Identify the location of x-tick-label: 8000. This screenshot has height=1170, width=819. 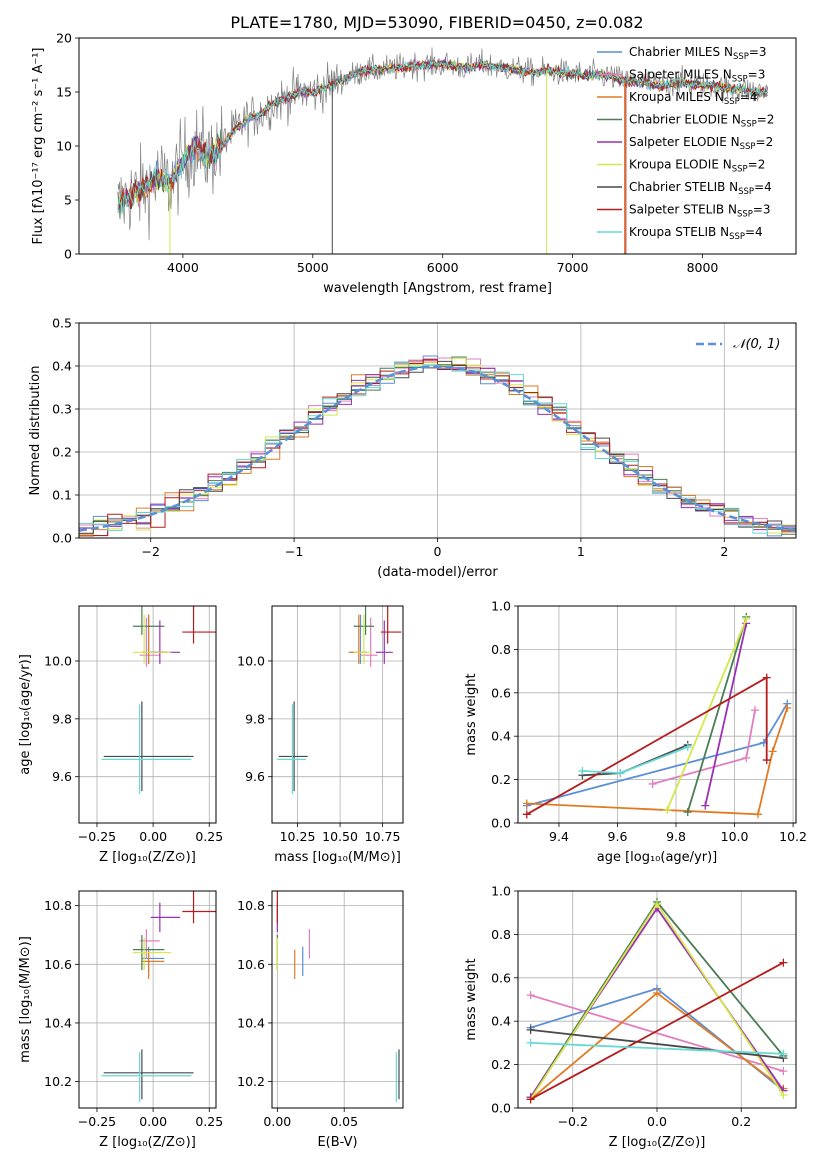
(703, 267).